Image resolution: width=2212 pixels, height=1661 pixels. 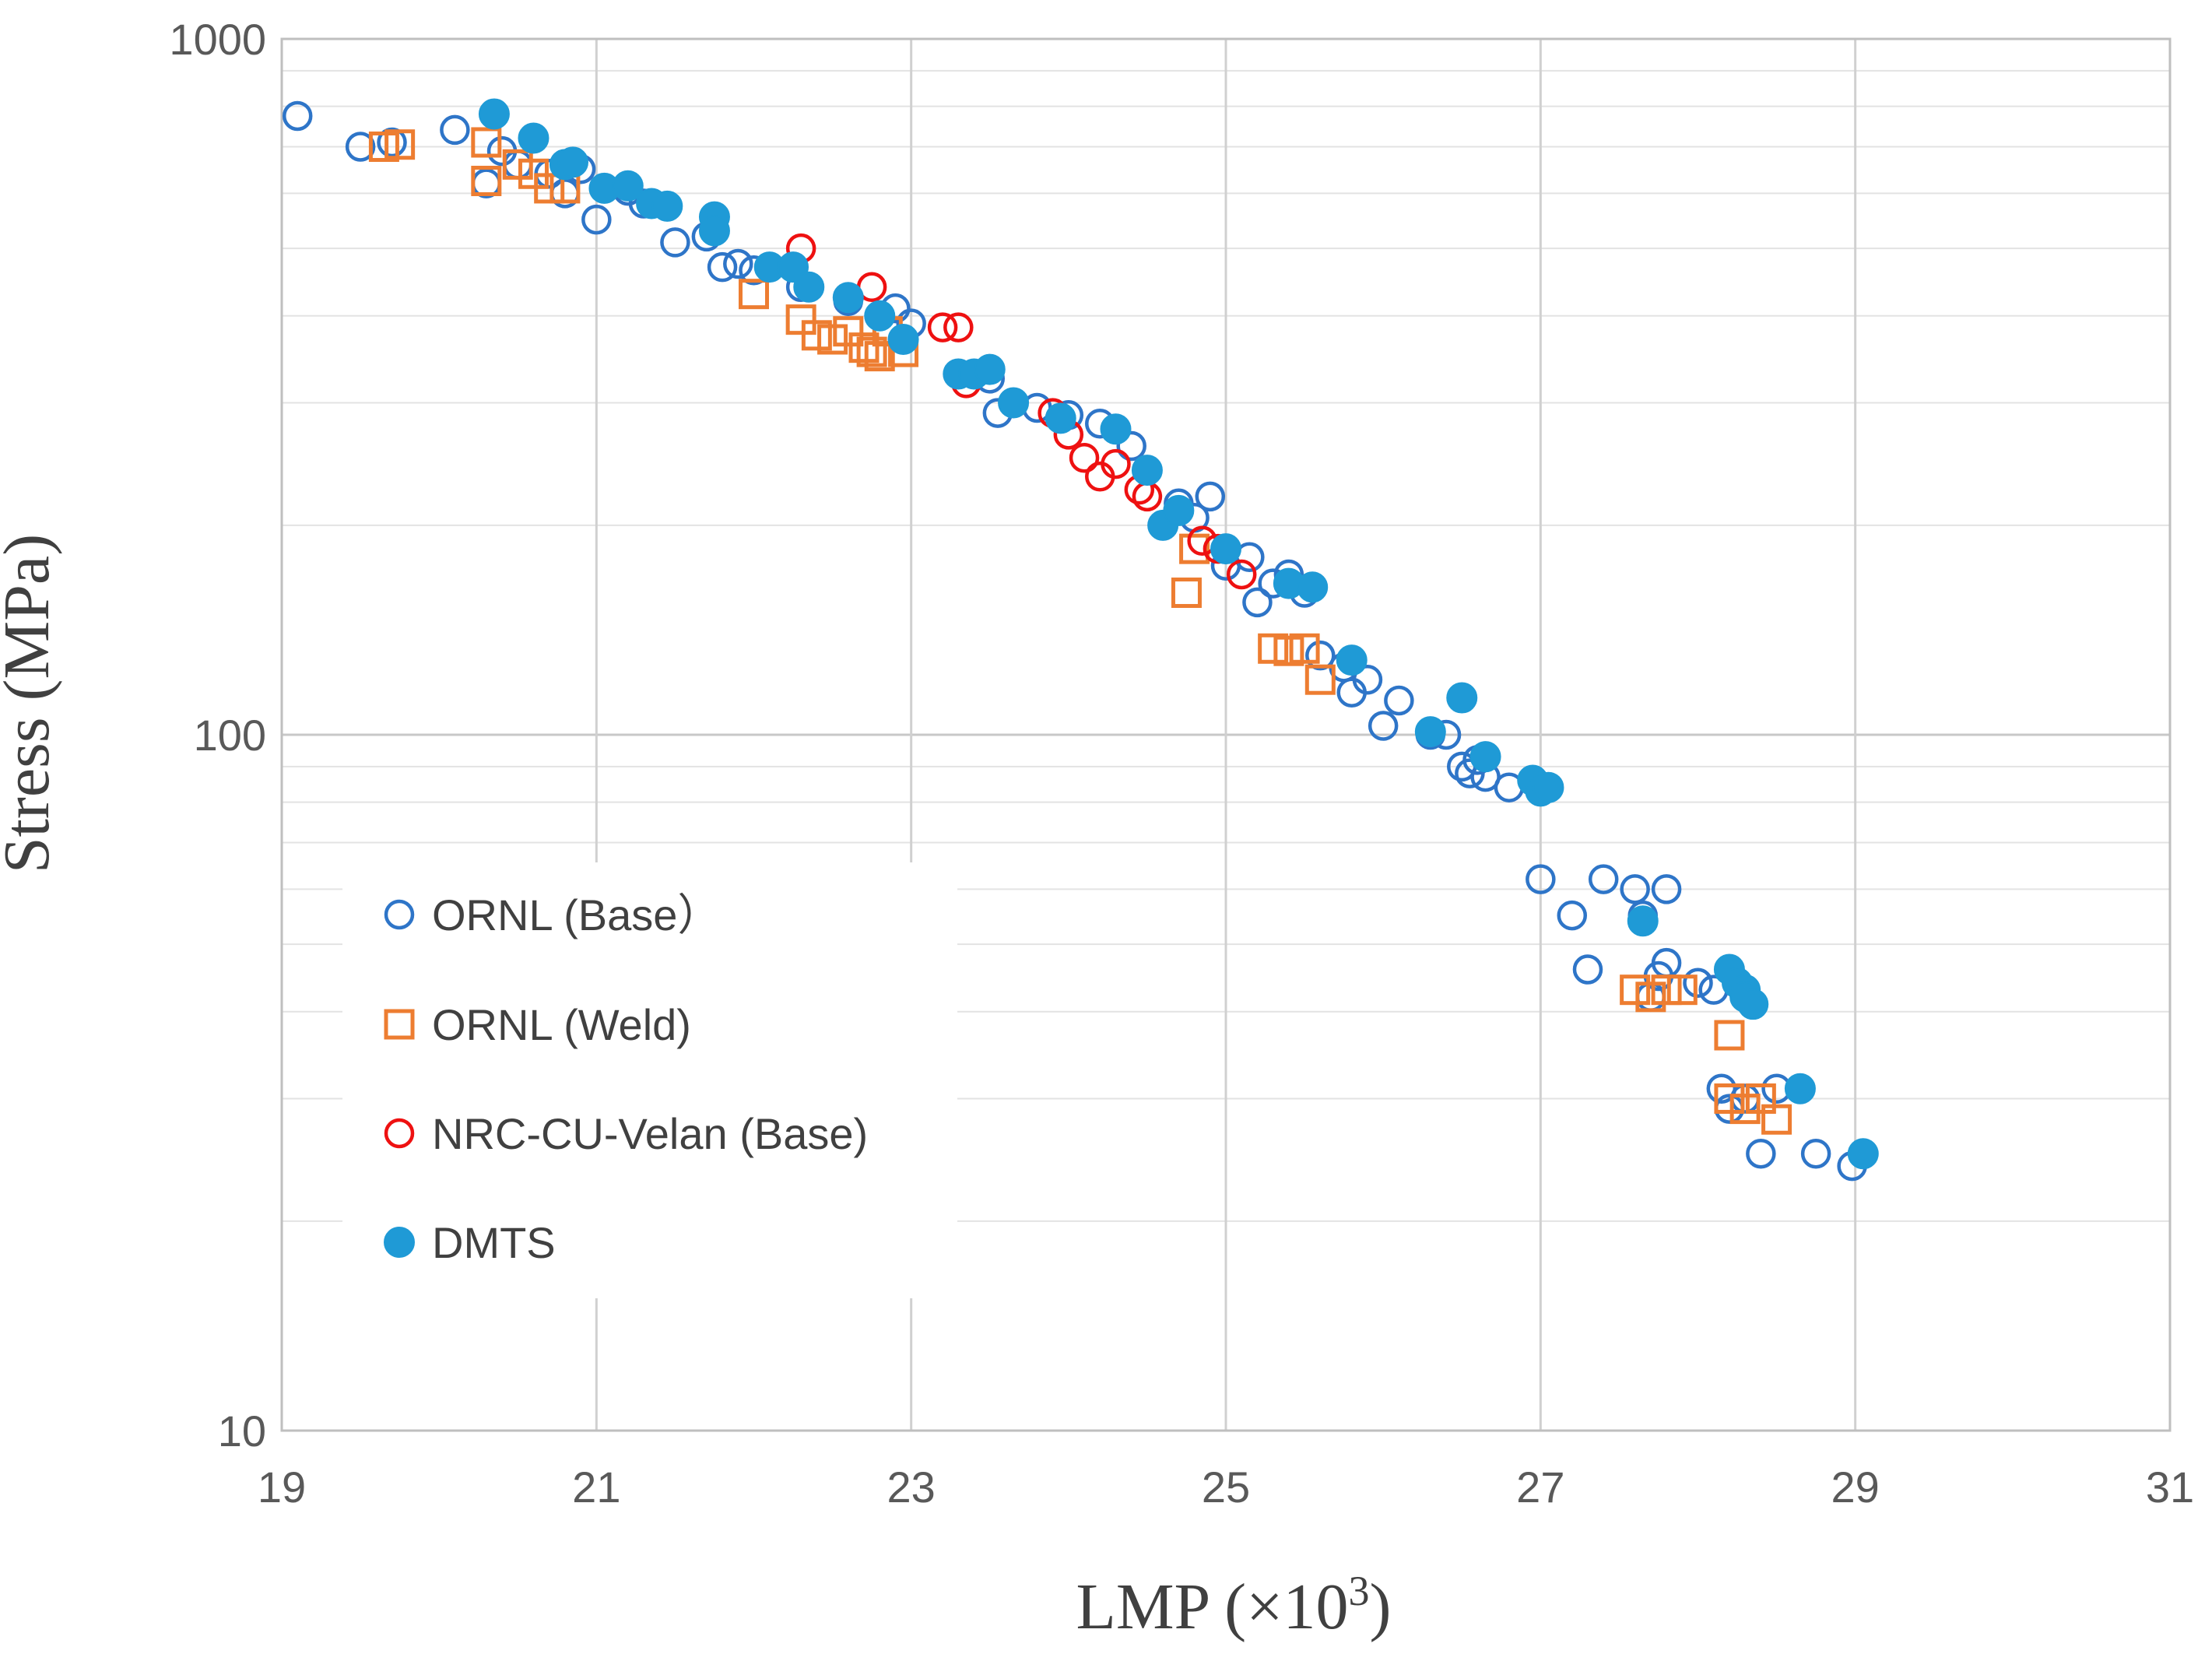 What do you see at coordinates (562, 1024) in the screenshot?
I see `legend-label: ORNL (Weld)` at bounding box center [562, 1024].